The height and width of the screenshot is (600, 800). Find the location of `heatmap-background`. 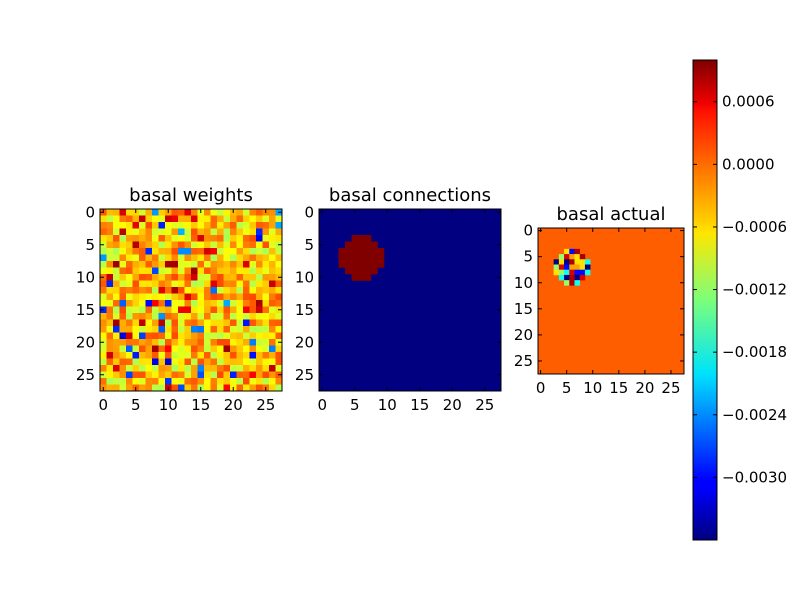

heatmap-background is located at coordinates (611, 301).